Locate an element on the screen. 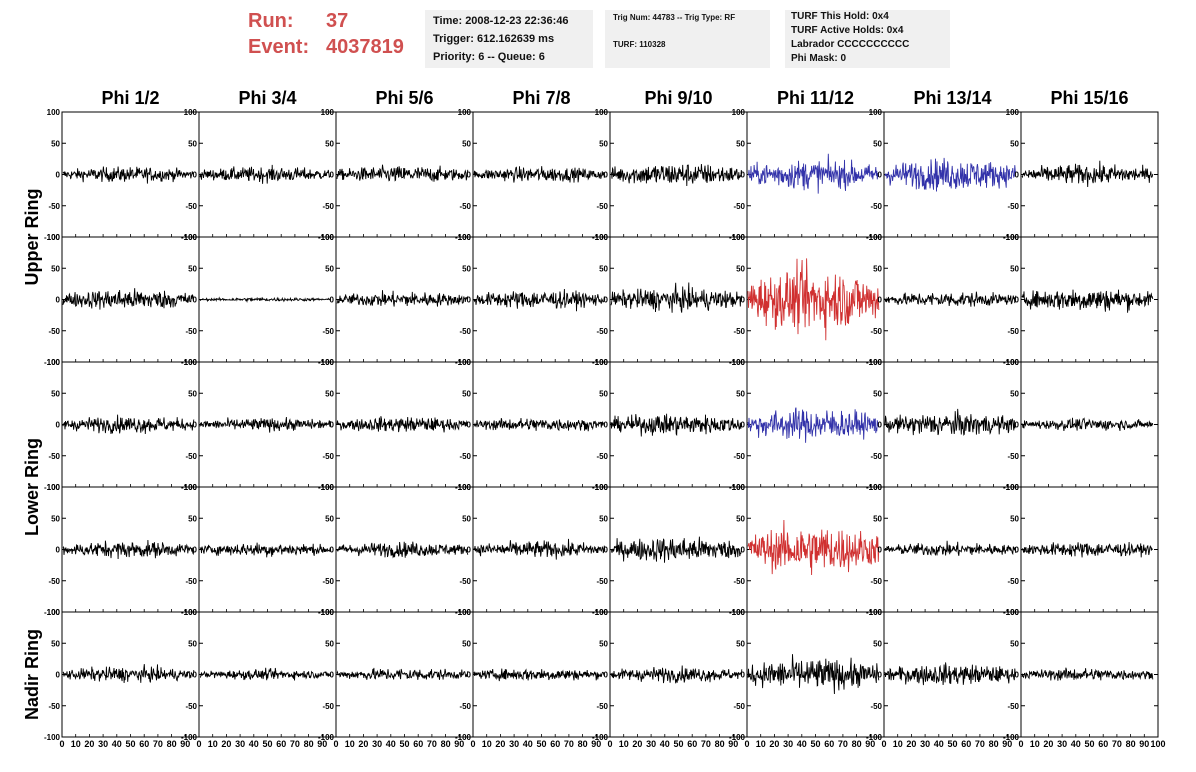  run-value: 37 is located at coordinates (337, 21).